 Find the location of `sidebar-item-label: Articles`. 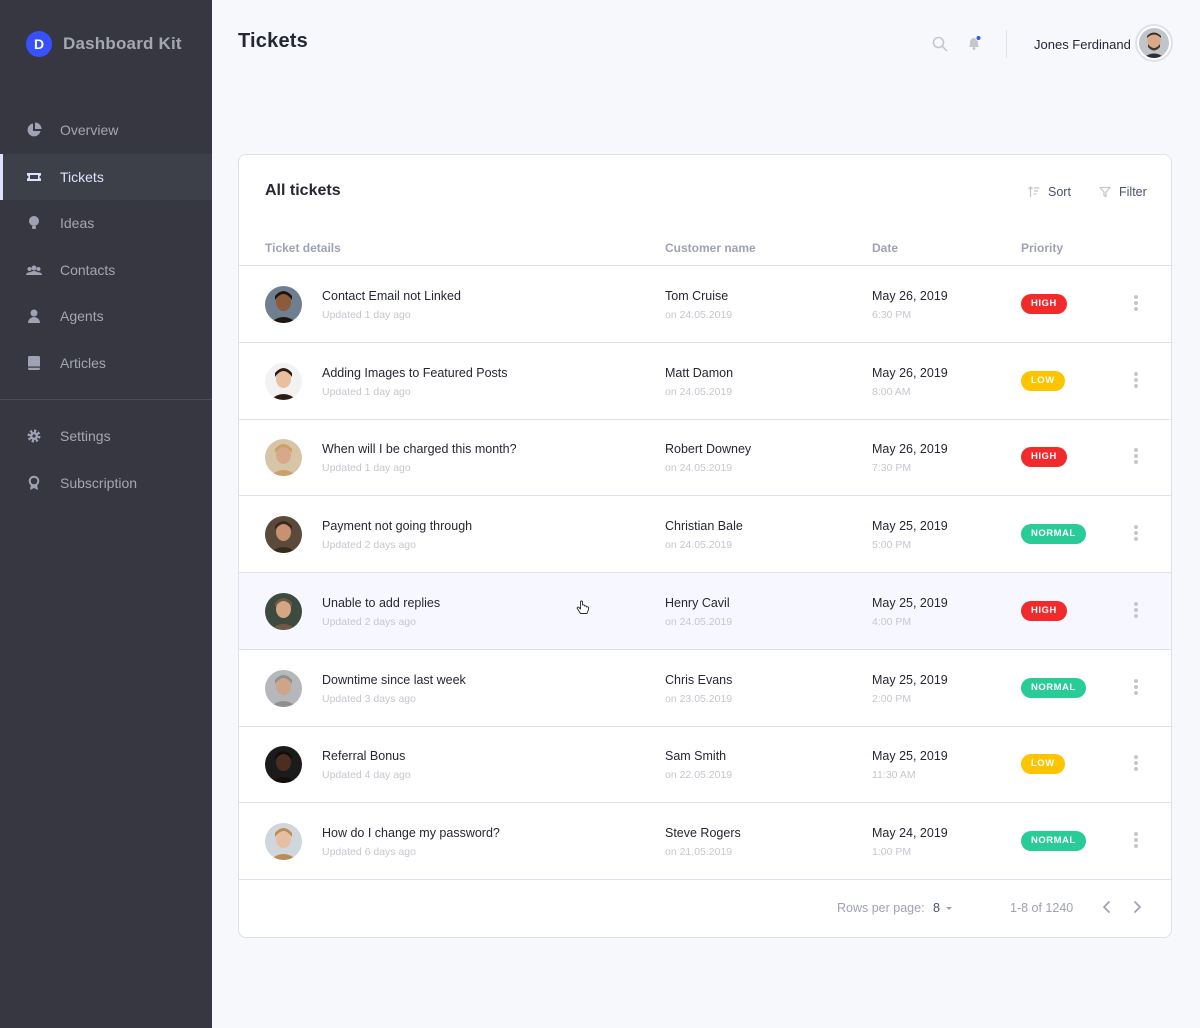

sidebar-item-label: Articles is located at coordinates (83, 363).